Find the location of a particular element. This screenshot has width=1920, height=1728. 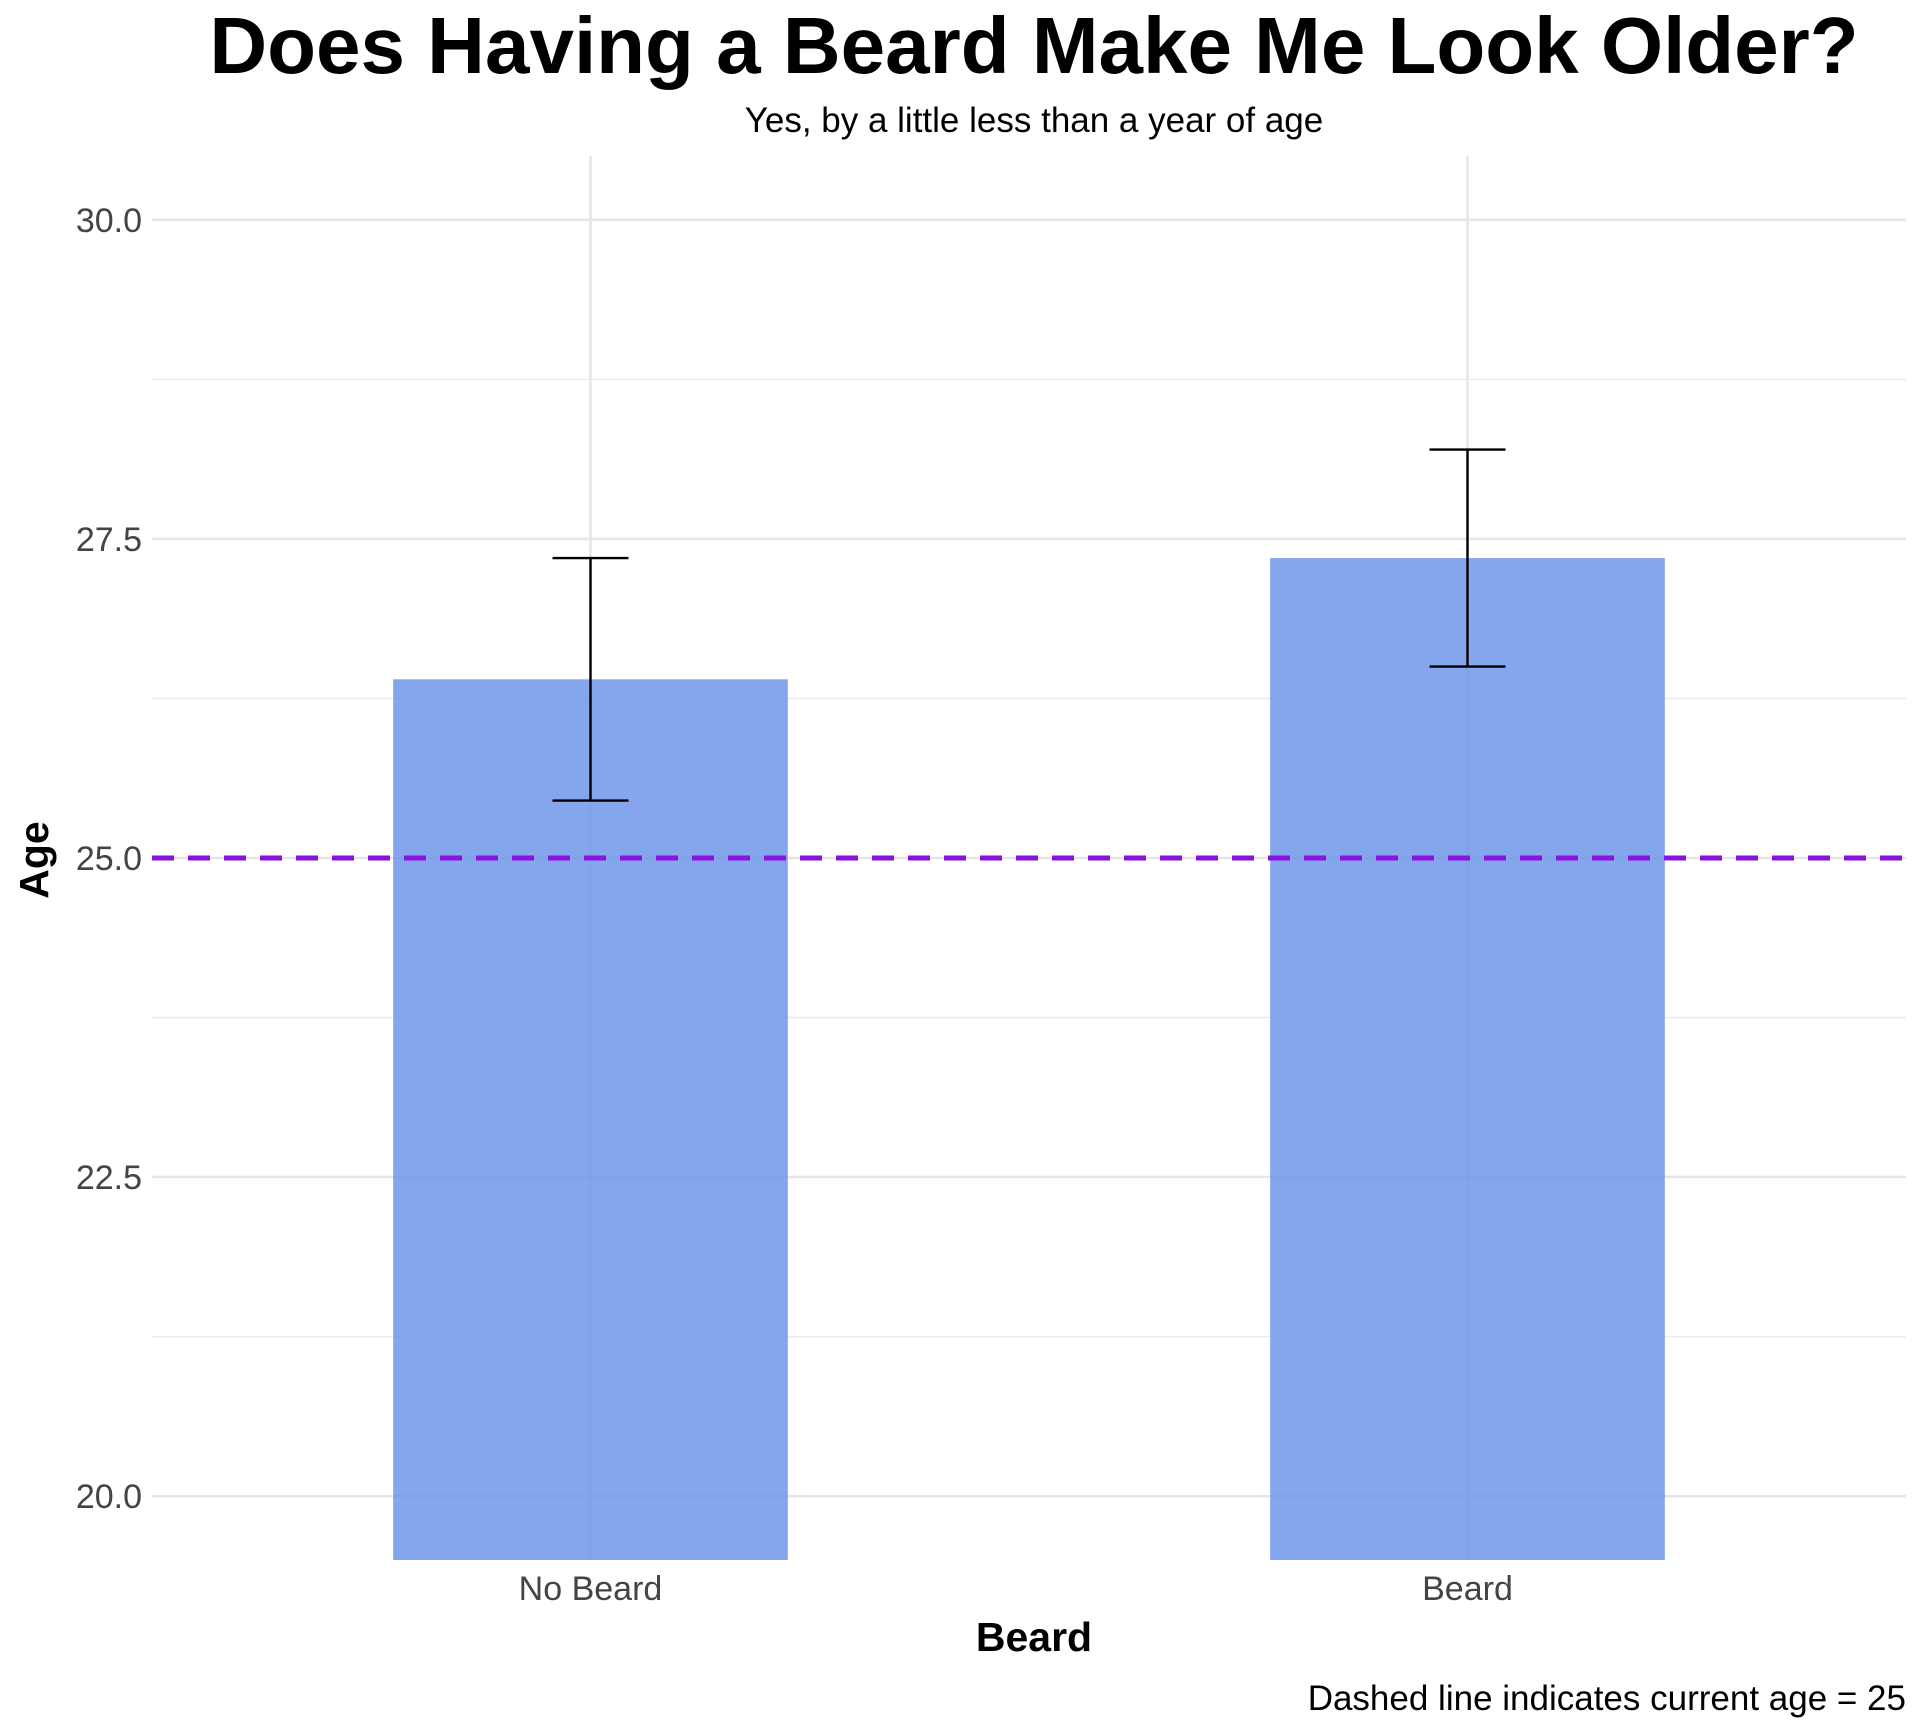

y-tick-label: 20.0 is located at coordinates (109, 1497).